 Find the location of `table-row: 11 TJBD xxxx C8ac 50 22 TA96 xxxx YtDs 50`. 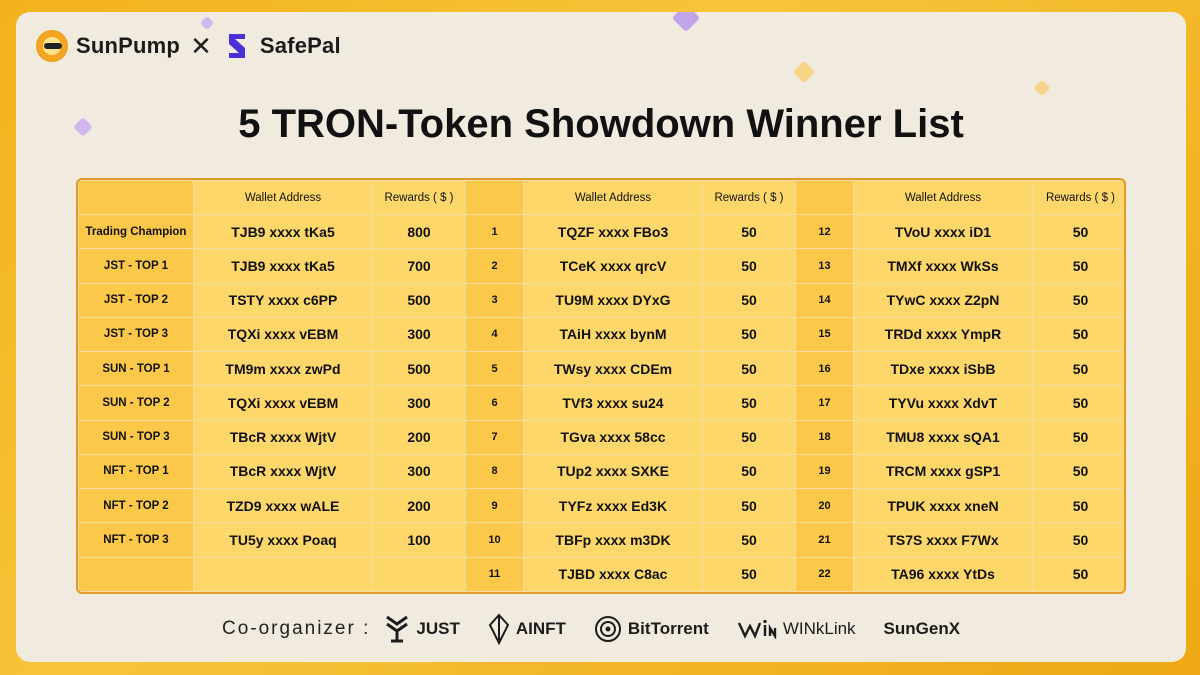

table-row: 11 TJBD xxxx C8ac 50 22 TA96 xxxx YtDs 50 is located at coordinates (601, 574).